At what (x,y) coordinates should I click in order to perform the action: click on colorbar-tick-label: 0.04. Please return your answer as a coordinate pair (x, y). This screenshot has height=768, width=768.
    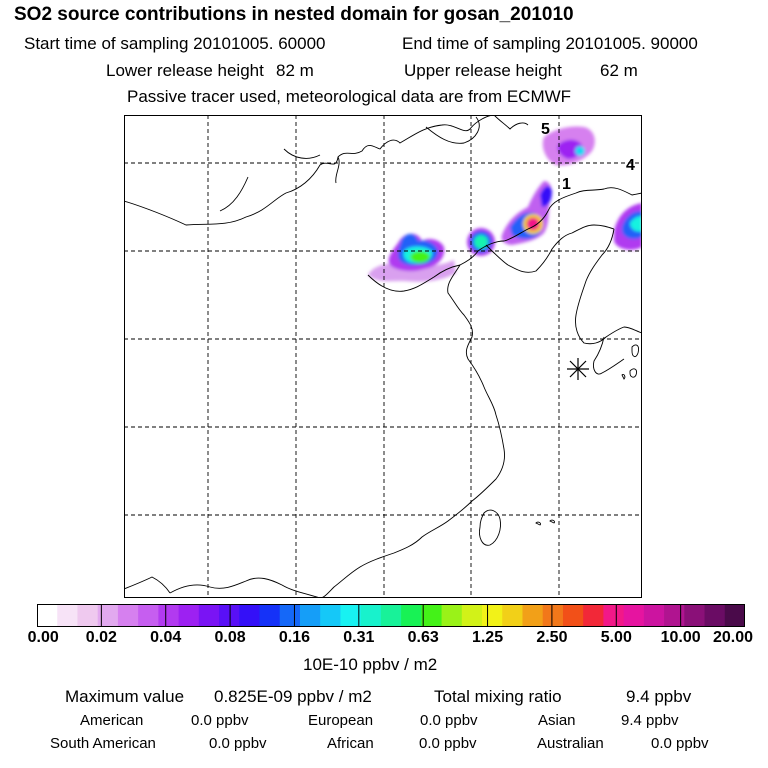
    Looking at the image, I should click on (166, 637).